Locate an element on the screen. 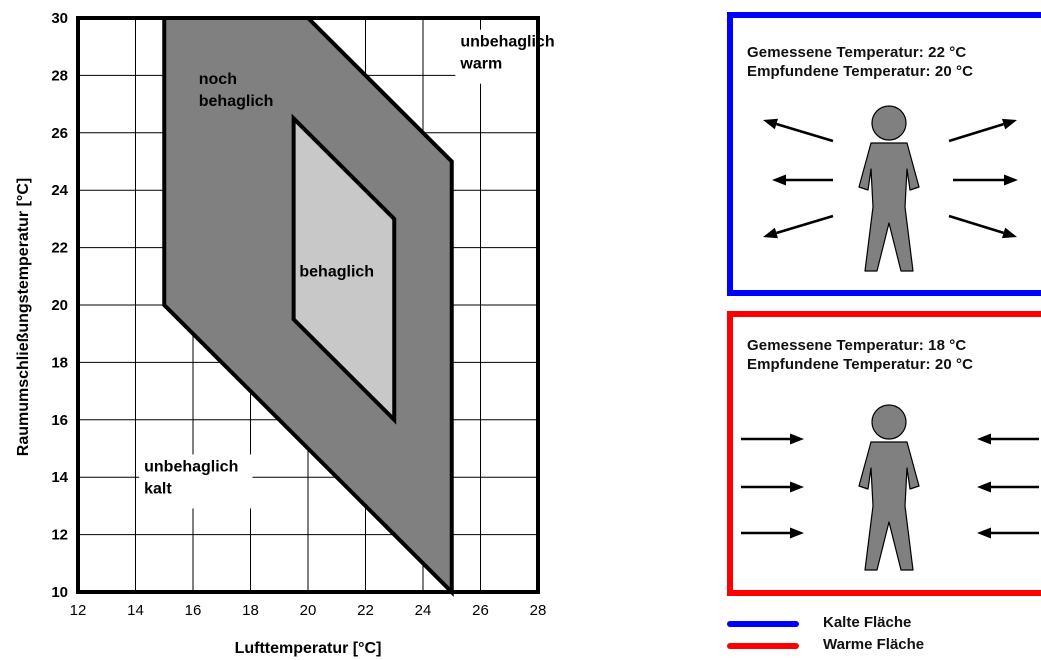 This screenshot has height=660, width=1041. arrow-out-left-down is located at coordinates (798, 226).